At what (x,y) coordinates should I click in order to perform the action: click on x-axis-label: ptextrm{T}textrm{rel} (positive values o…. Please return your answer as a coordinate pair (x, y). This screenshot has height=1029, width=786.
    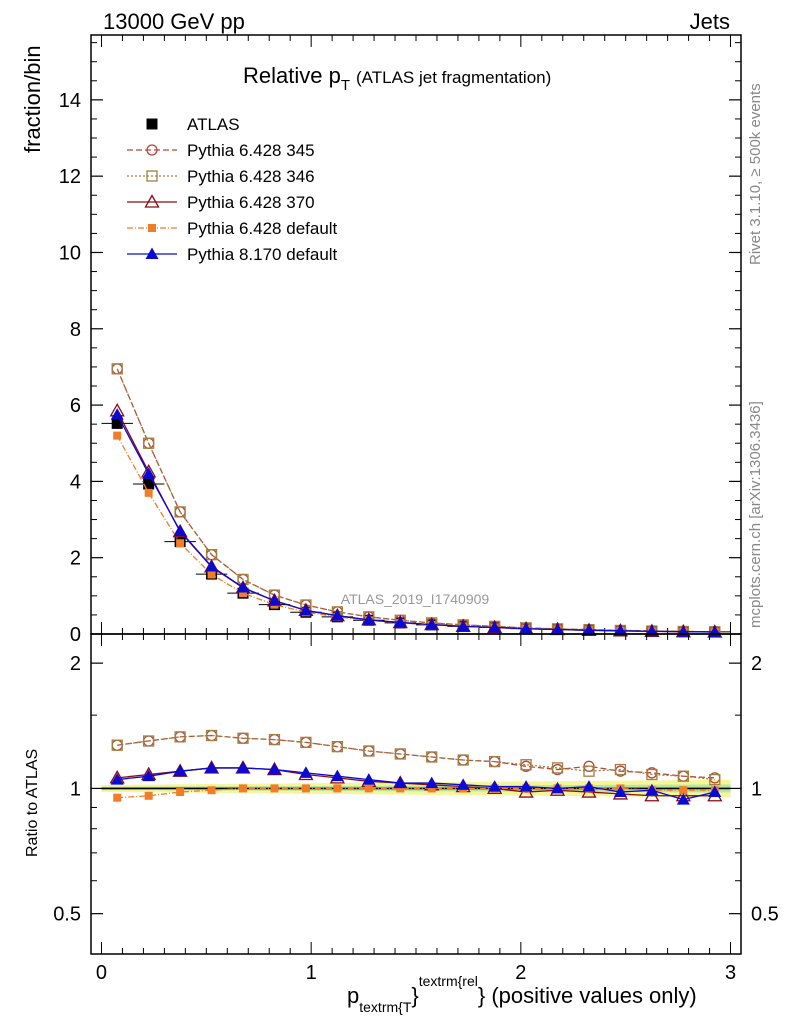
    Looking at the image, I should click on (522, 994).